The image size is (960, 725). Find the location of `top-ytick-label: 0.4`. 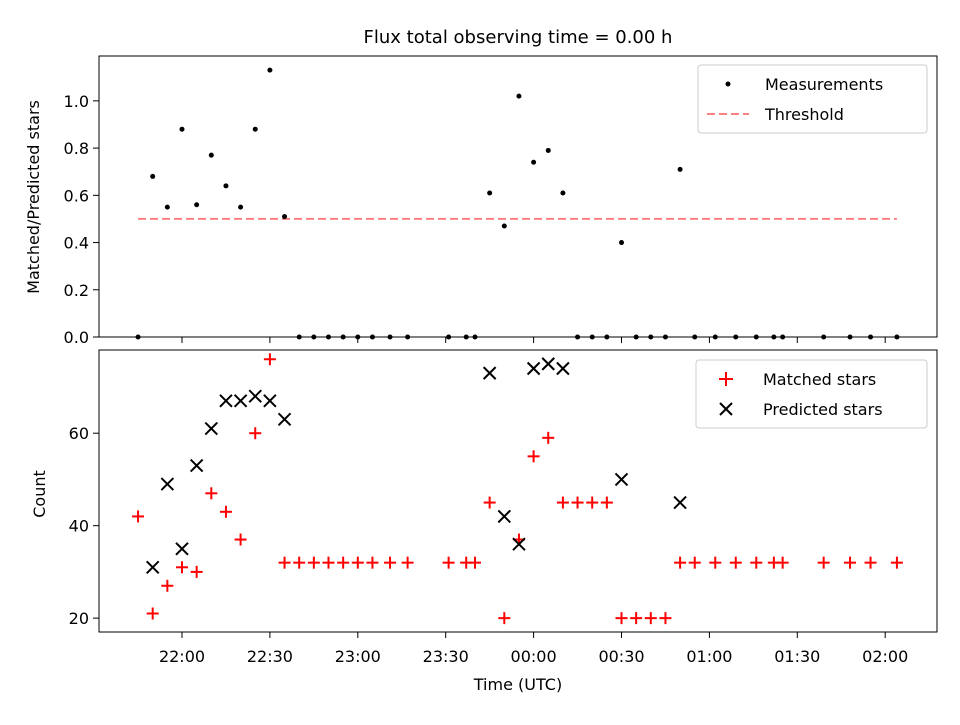

top-ytick-label: 0.4 is located at coordinates (76, 243).